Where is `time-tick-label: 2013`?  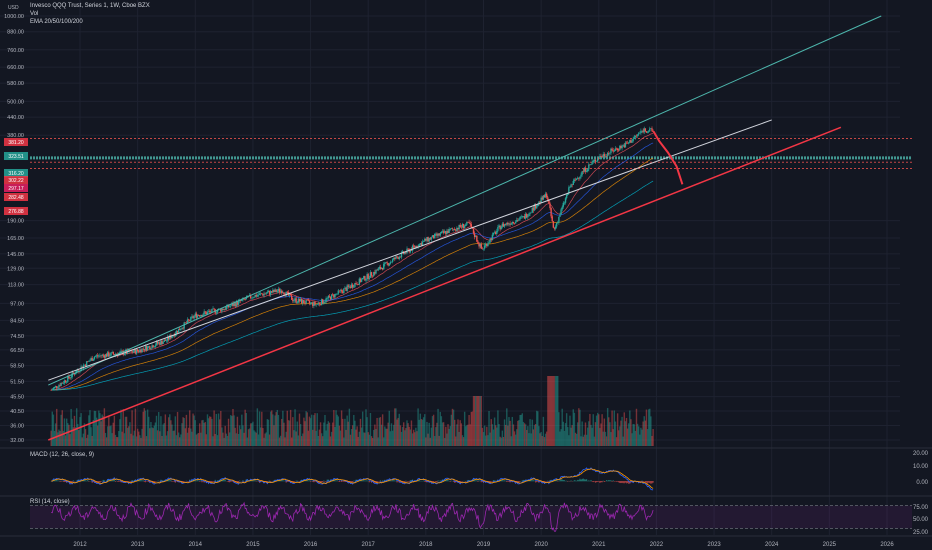 time-tick-label: 2013 is located at coordinates (138, 545).